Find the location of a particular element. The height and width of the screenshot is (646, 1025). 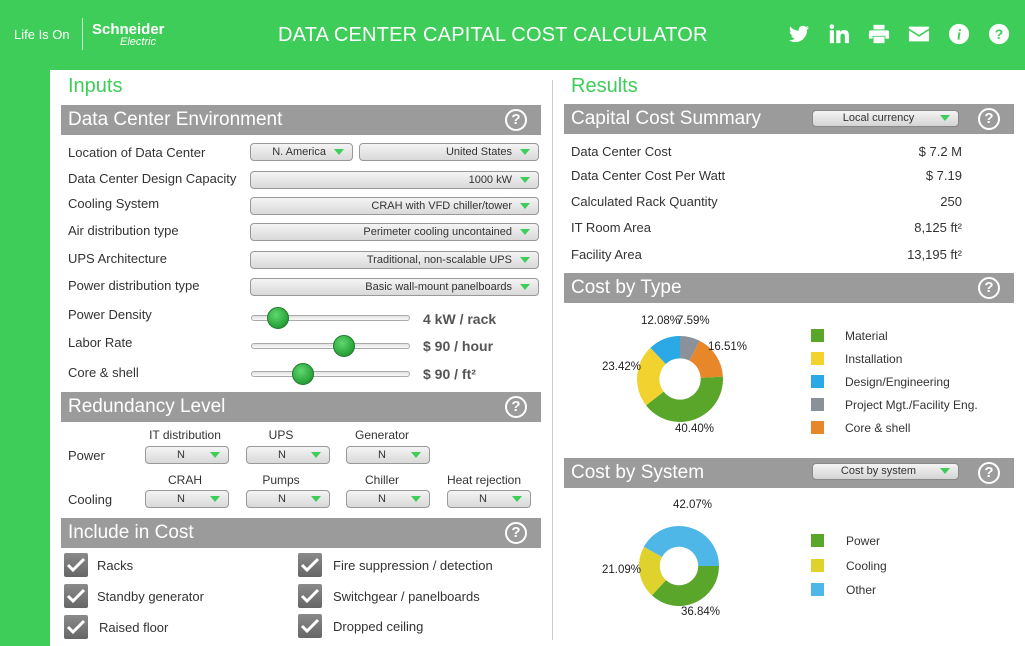

switchgear-label: Switchgear / panelboards is located at coordinates (406, 596).